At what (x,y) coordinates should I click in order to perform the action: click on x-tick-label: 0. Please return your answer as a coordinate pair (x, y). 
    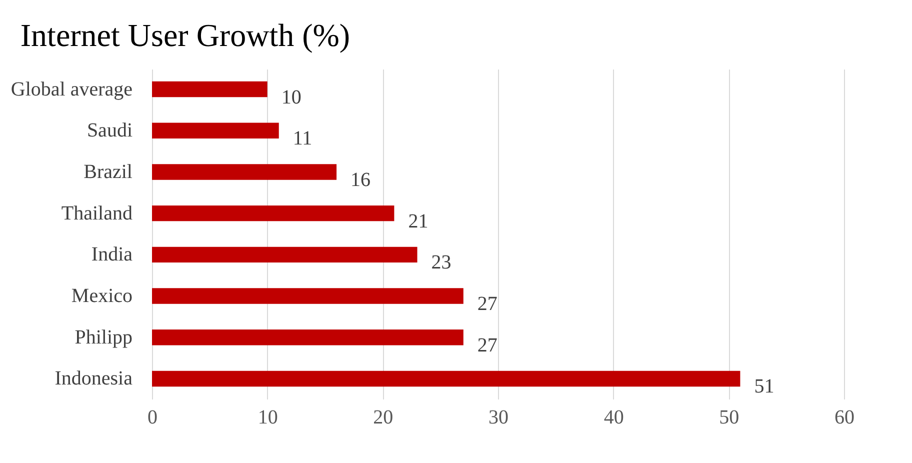
    Looking at the image, I should click on (153, 417).